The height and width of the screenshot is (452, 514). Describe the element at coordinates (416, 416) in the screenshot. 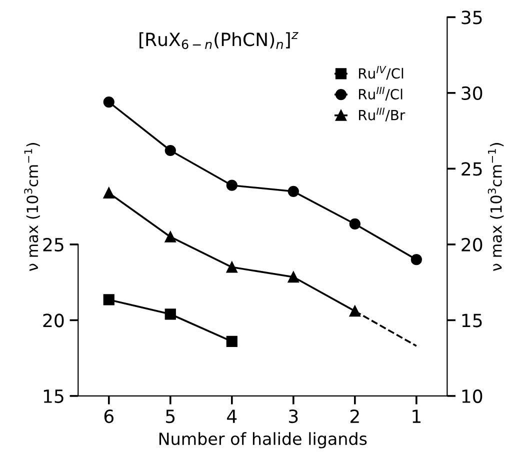

I see `x-tick-label: 1` at that location.